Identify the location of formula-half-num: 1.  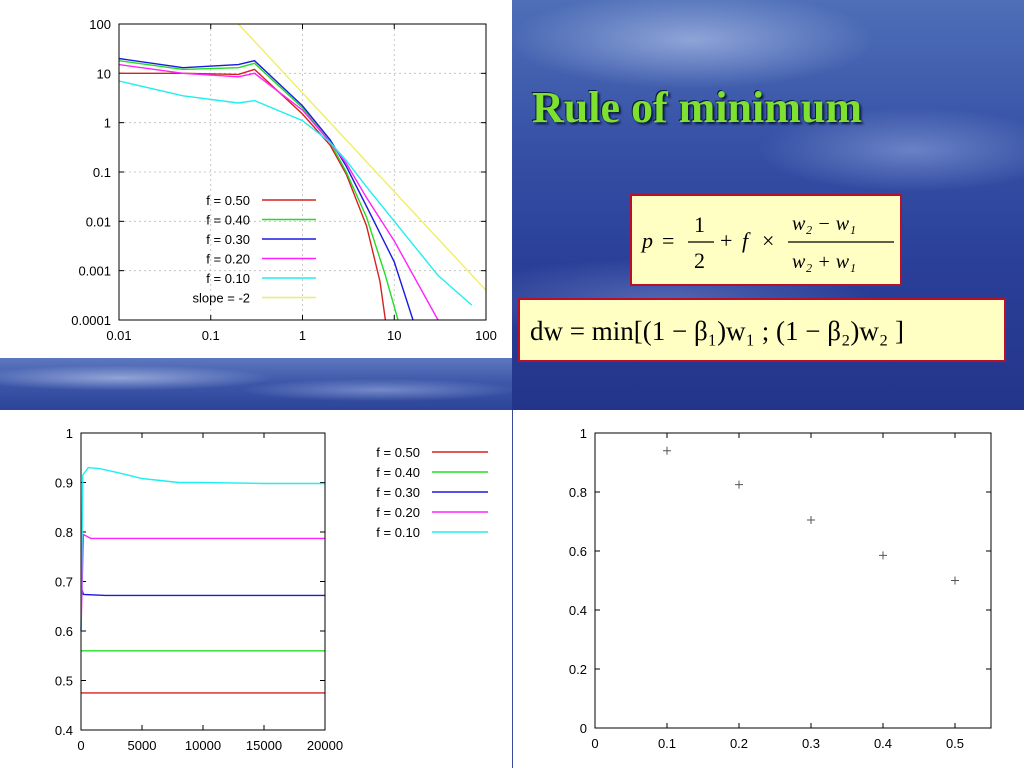
(699, 224).